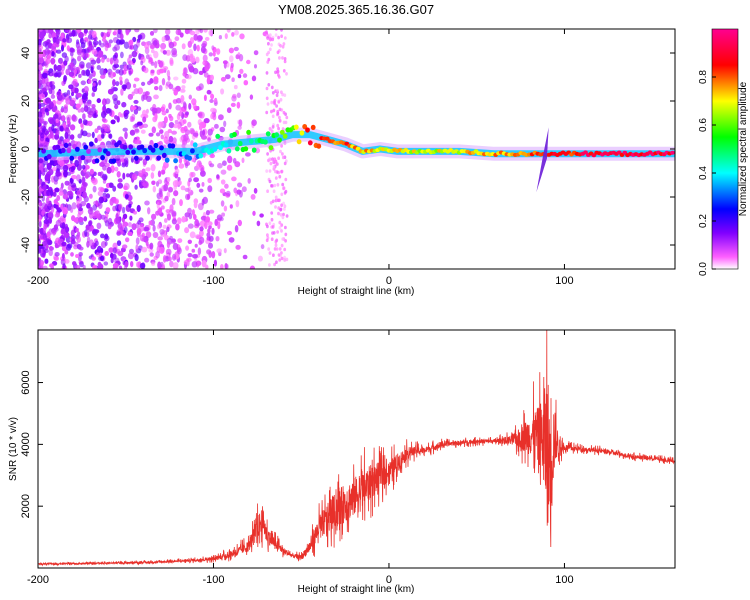  Describe the element at coordinates (26, 197) in the screenshot. I see `y-tick-label: -20` at that location.